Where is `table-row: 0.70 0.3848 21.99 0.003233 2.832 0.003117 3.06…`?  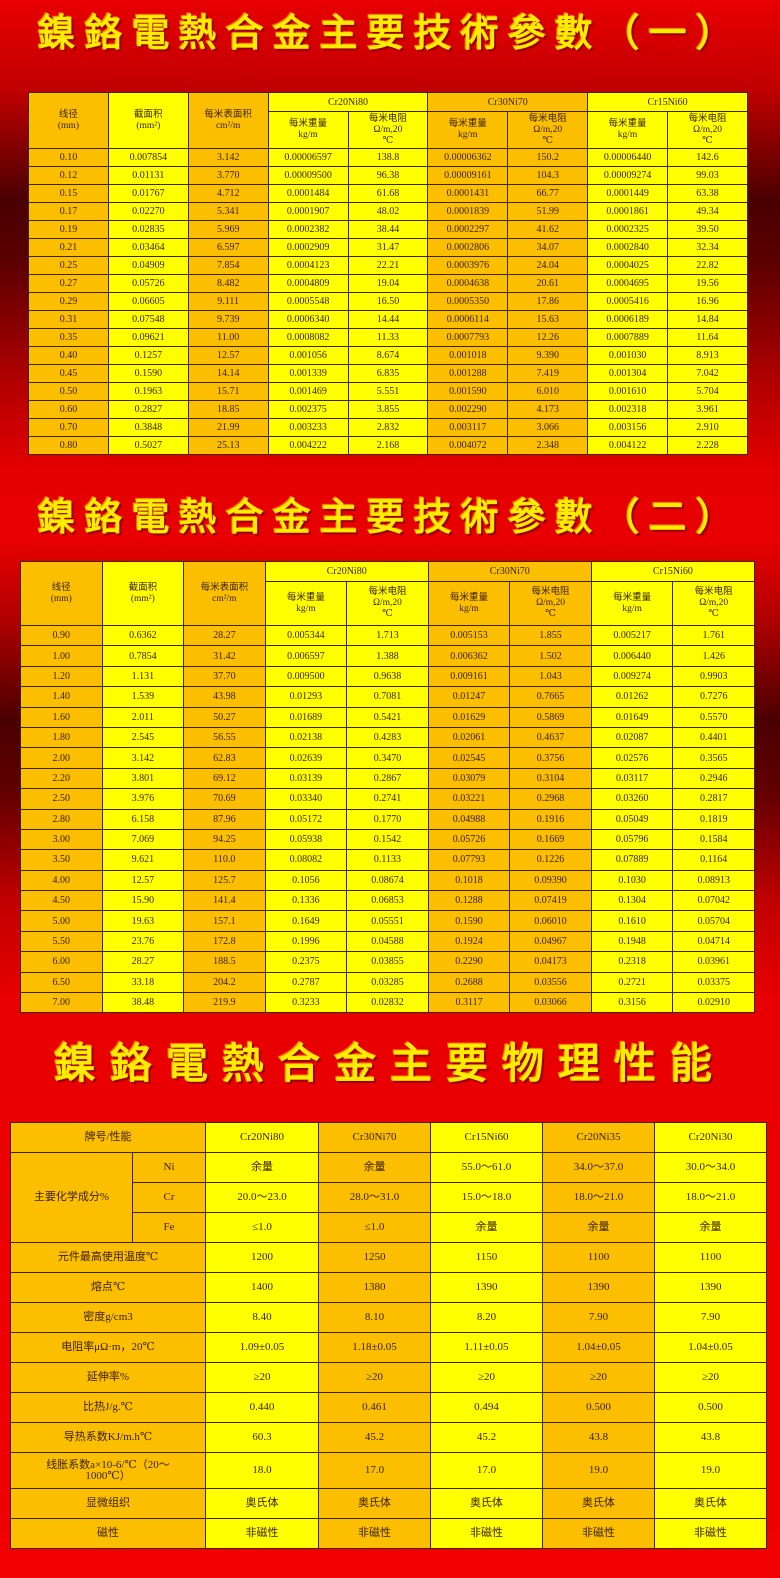
table-row: 0.70 0.3848 21.99 0.003233 2.832 0.003117 3.06… is located at coordinates (388, 427).